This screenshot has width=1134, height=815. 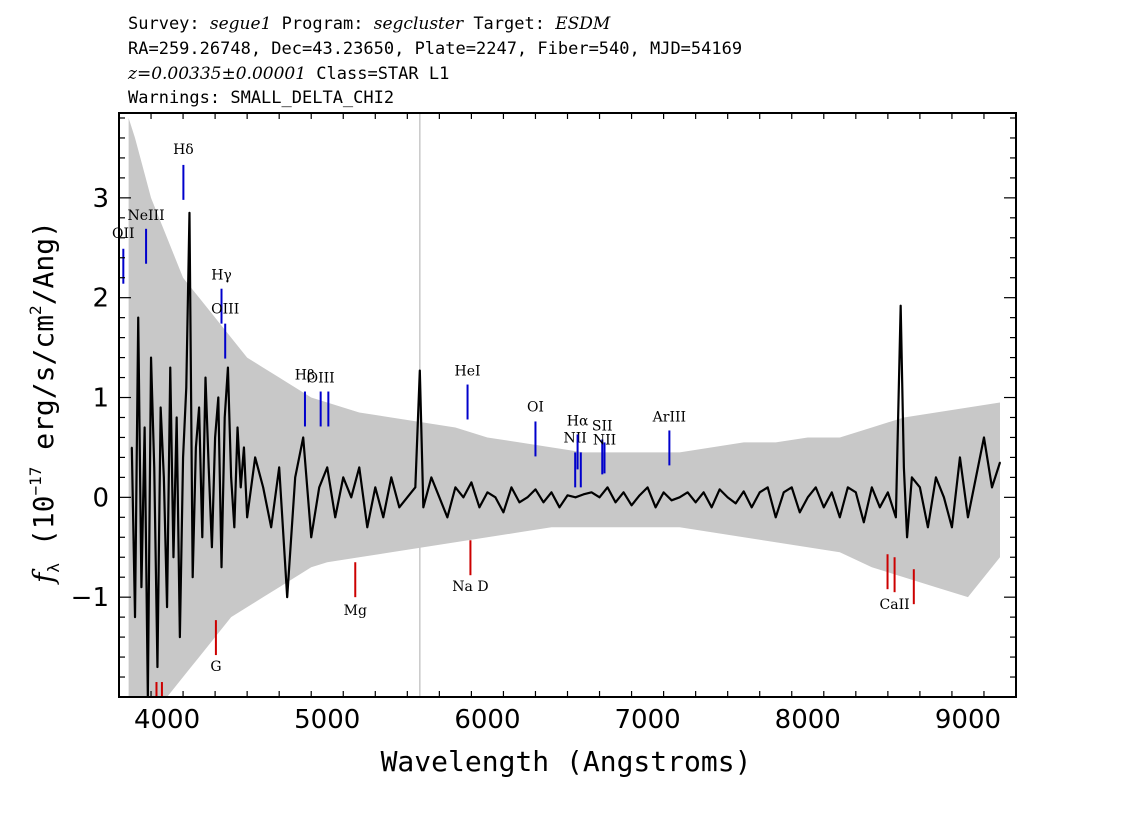 I want to click on class-value: Class=STAR L1, so click(x=377, y=74).